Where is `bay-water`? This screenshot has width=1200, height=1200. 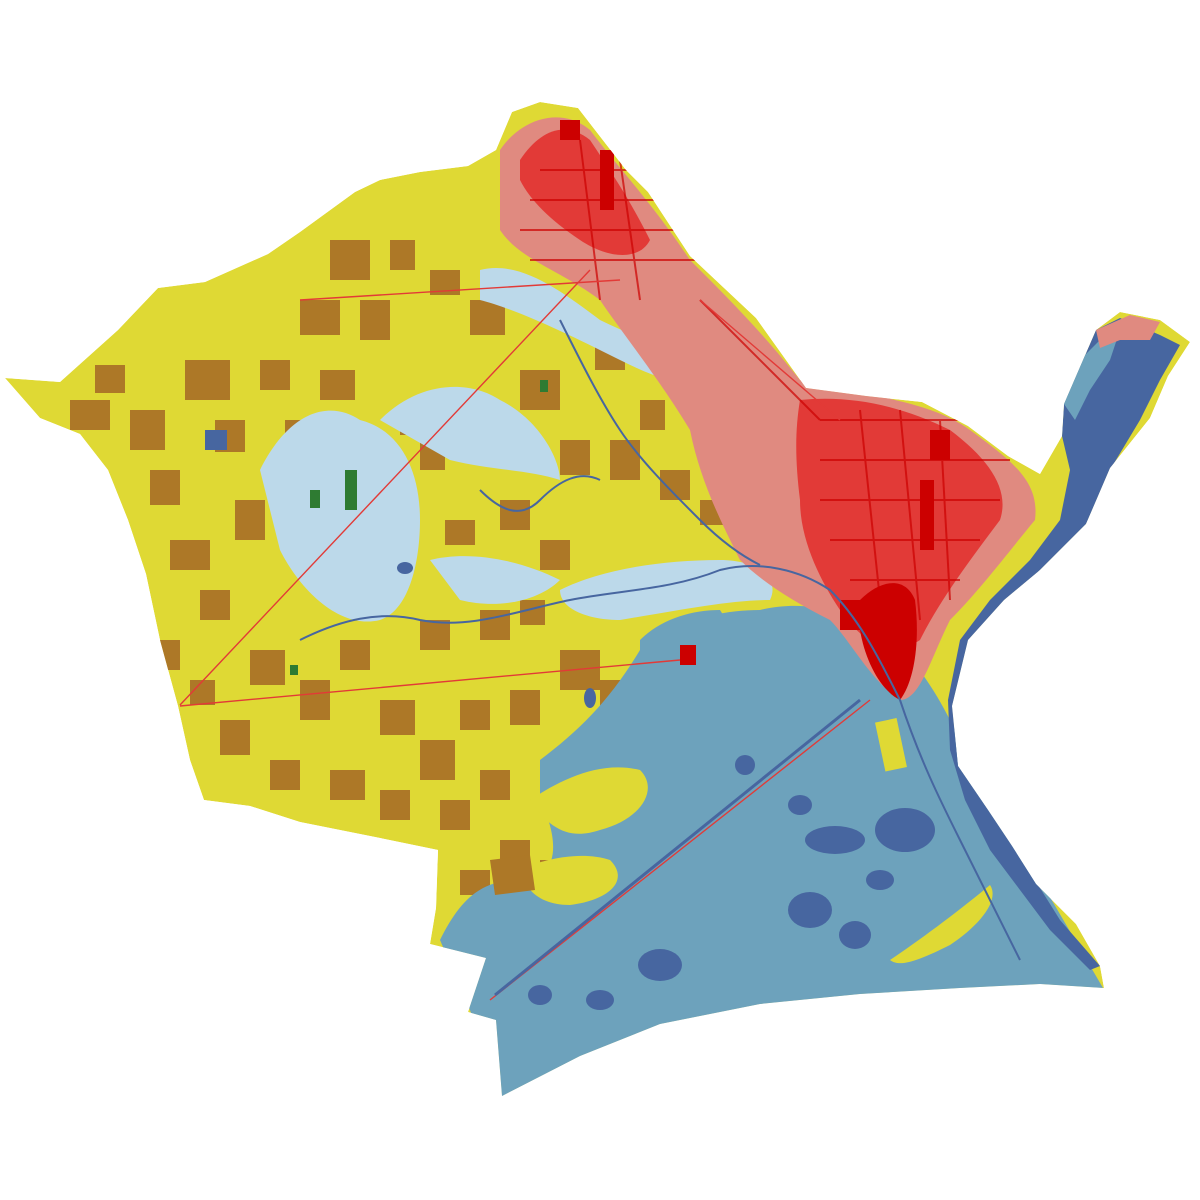 bay-water is located at coordinates (1064, 644).